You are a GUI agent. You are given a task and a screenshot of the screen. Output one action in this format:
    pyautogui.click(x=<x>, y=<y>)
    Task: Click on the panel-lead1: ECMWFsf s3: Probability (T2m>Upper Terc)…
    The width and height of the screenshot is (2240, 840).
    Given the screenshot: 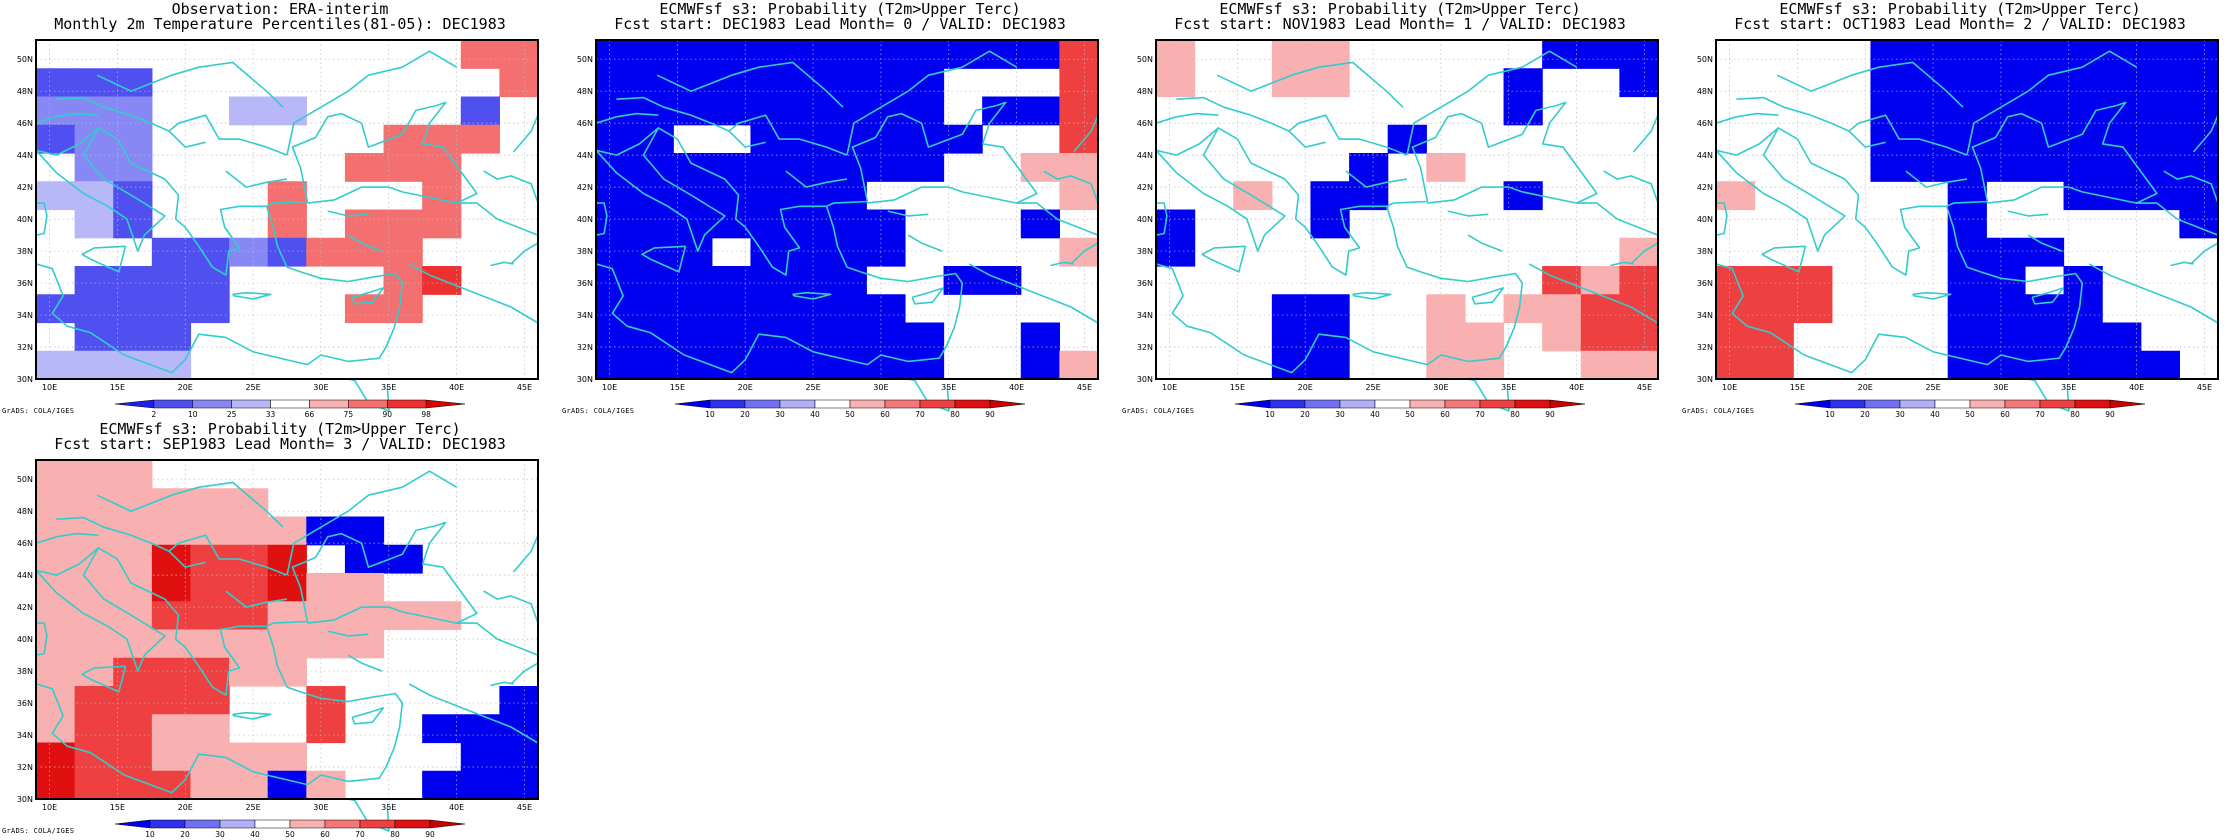 What is the action you would take?
    pyautogui.click(x=1400, y=210)
    